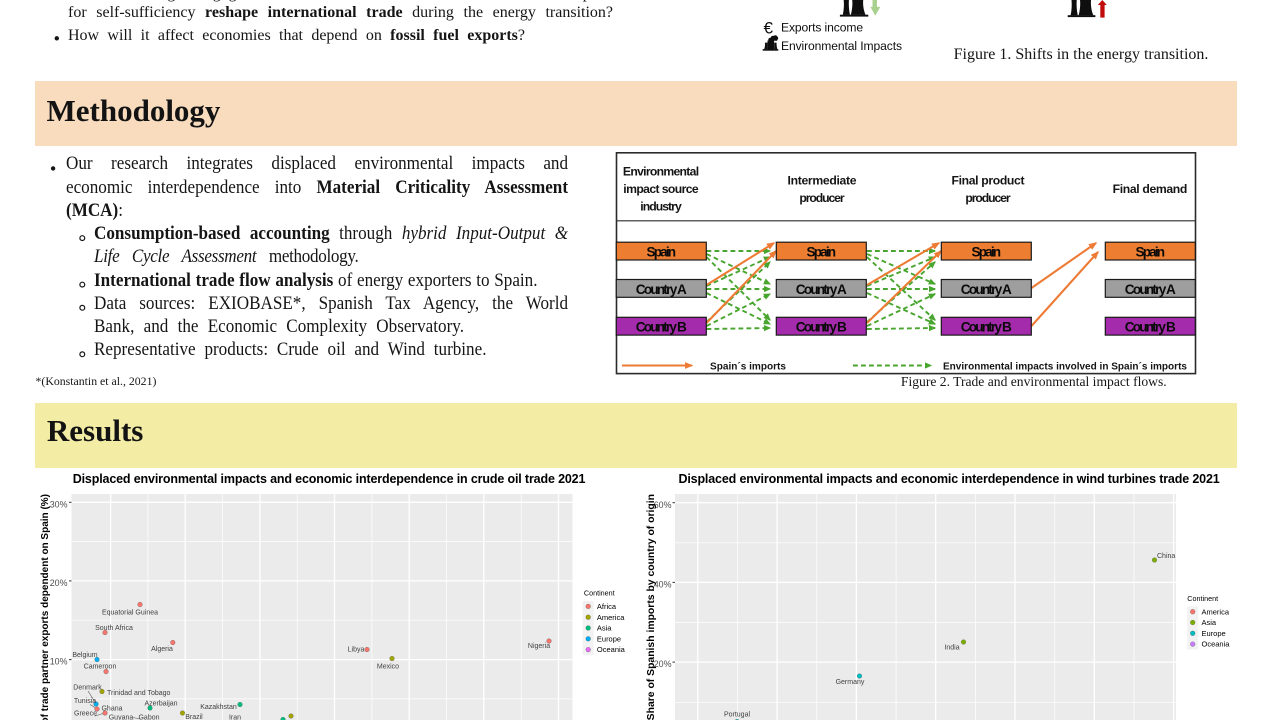  Describe the element at coordinates (139, 693) in the screenshot. I see `svg-text: Trinidad and Tobago` at that location.